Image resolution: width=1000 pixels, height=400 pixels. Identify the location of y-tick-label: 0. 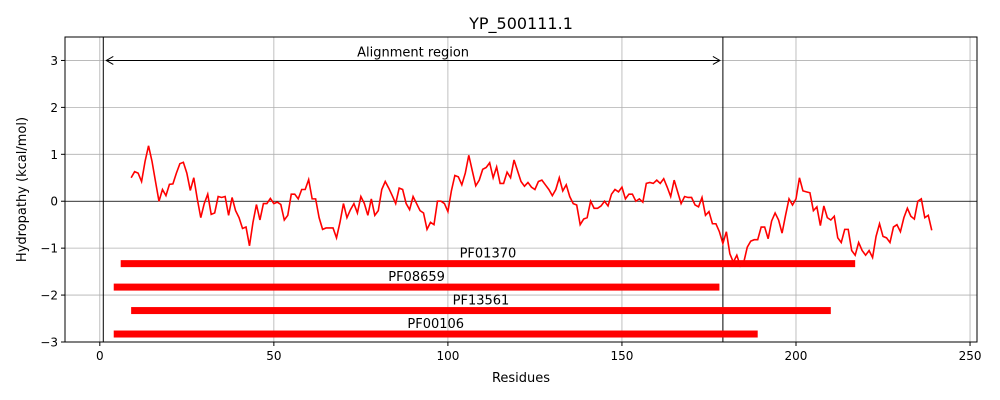
(54, 202).